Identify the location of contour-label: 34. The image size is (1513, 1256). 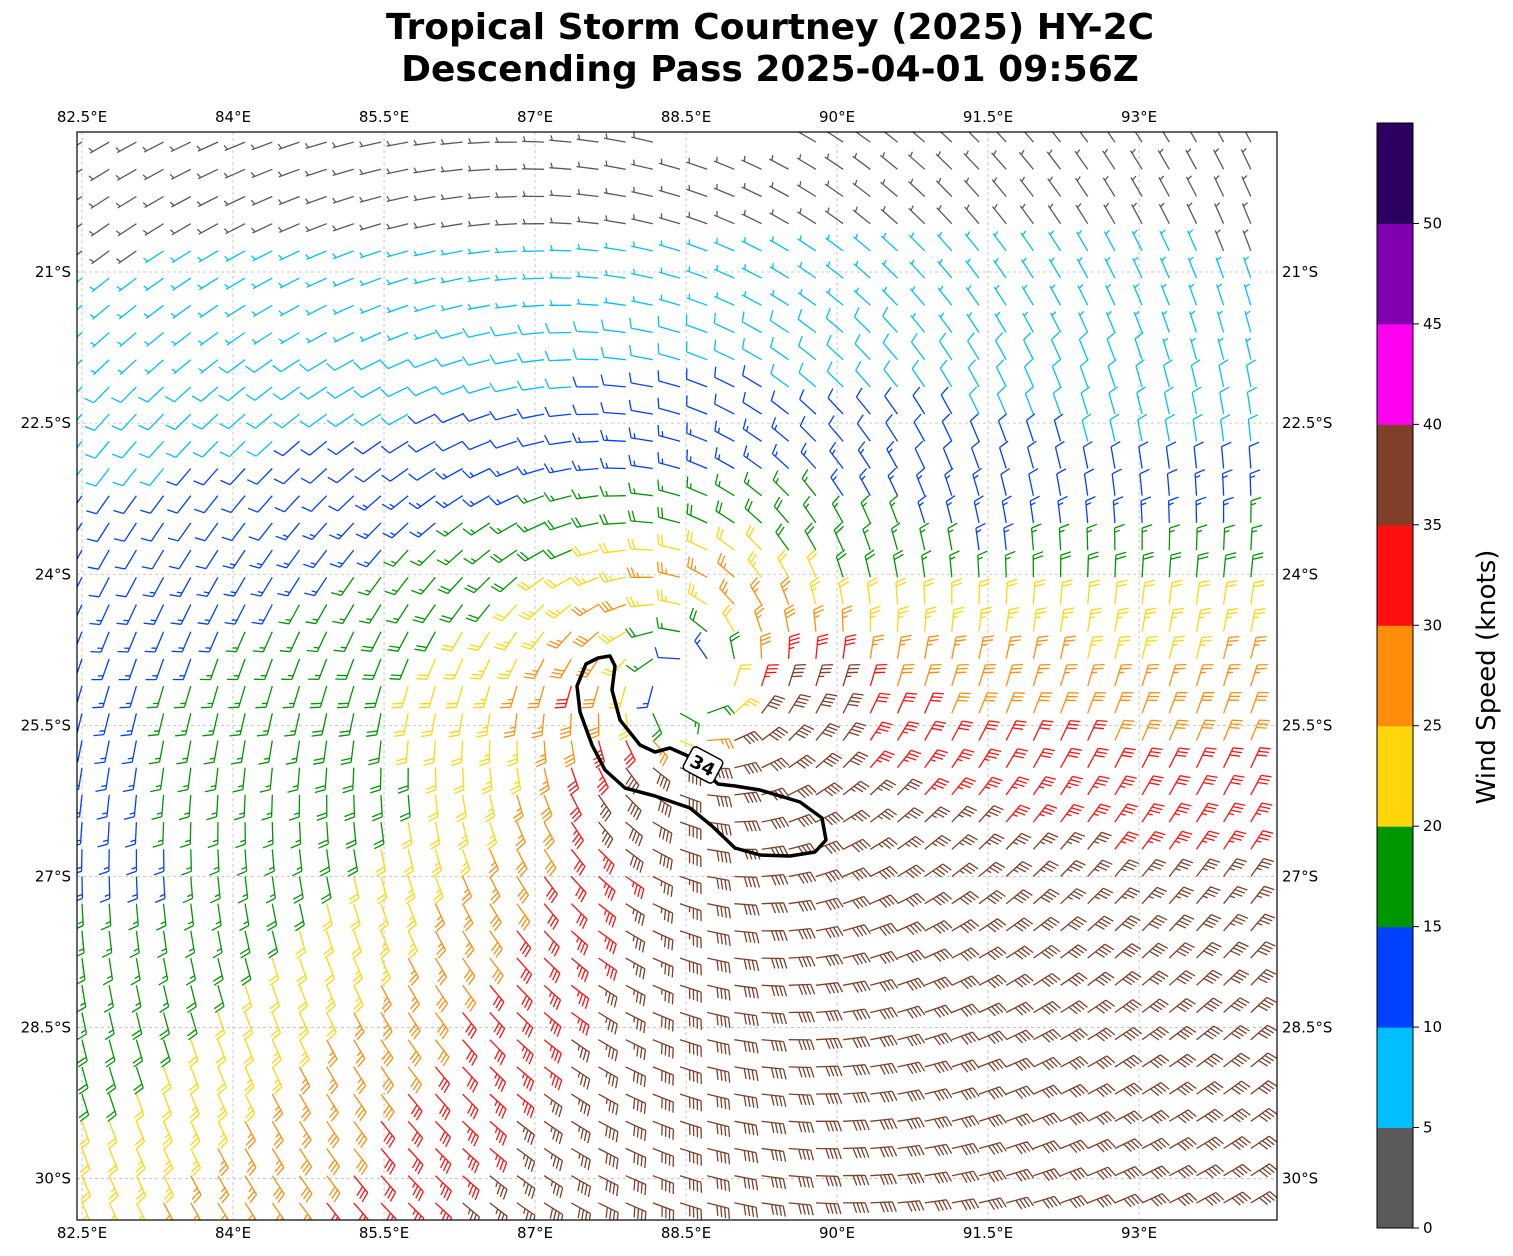
(703, 765).